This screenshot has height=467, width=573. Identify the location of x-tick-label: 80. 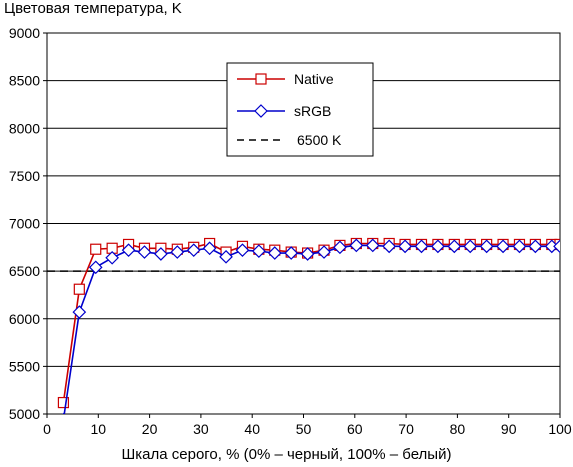
(458, 429).